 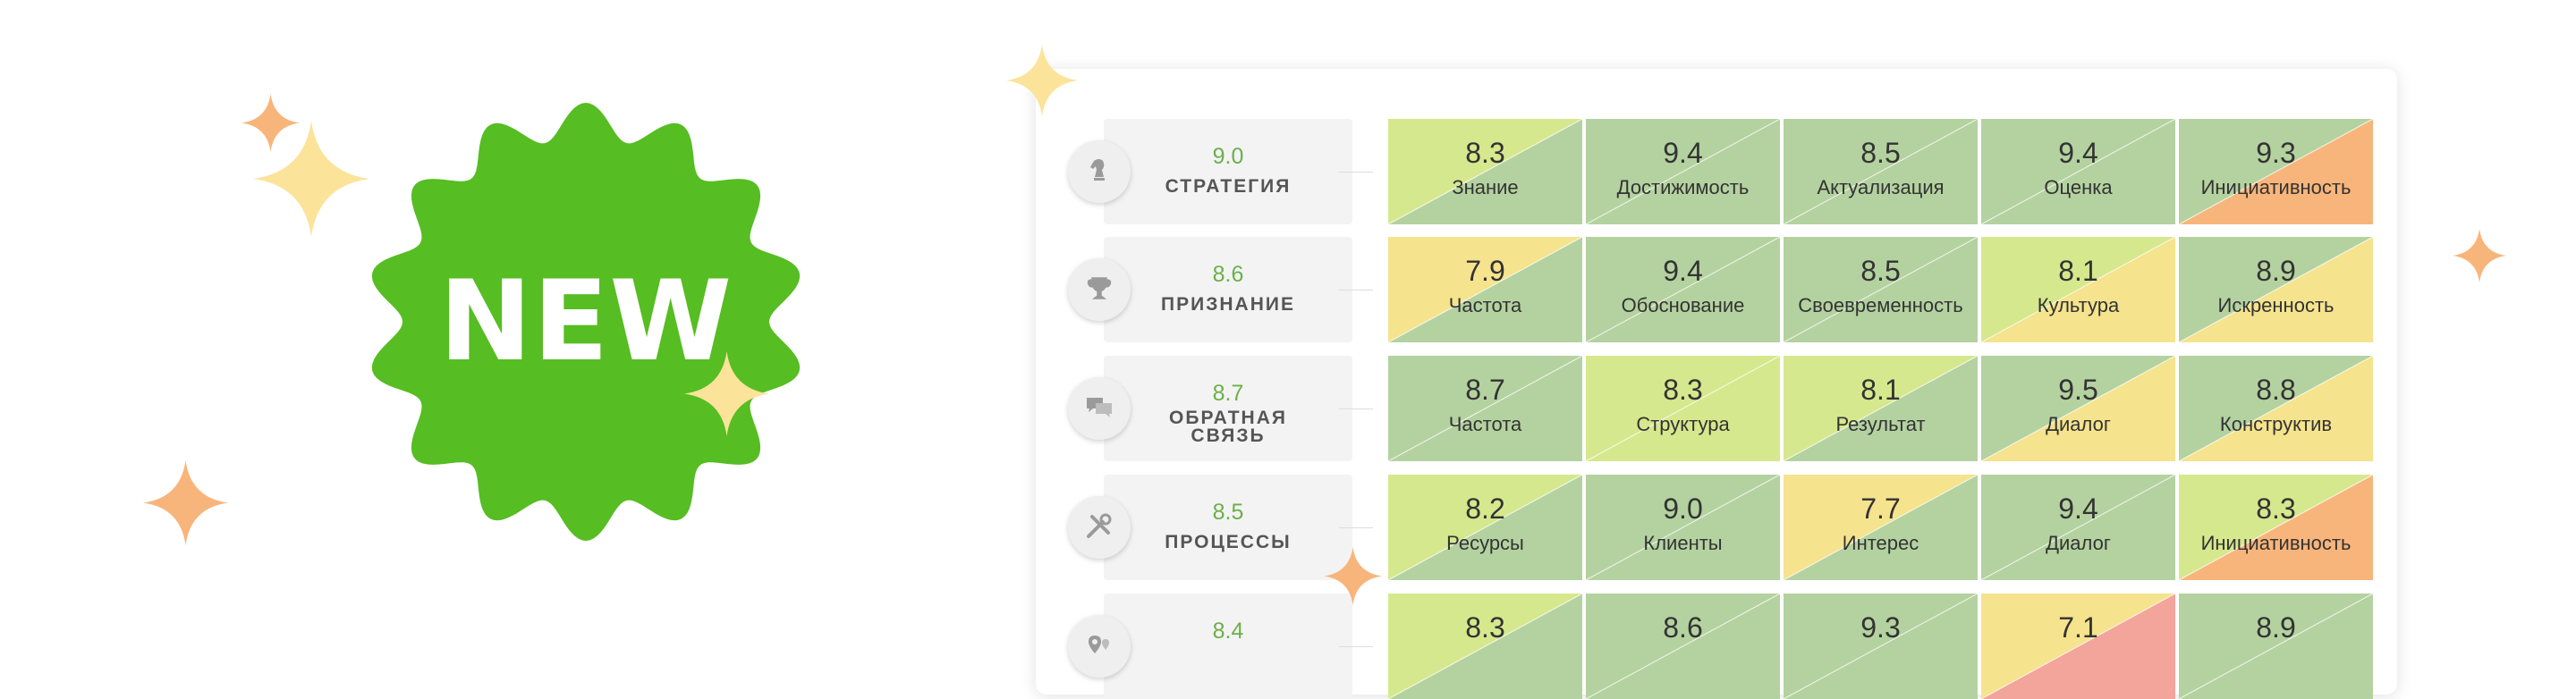 I want to click on metric-cell: 7.9 Частота, so click(x=1485, y=289).